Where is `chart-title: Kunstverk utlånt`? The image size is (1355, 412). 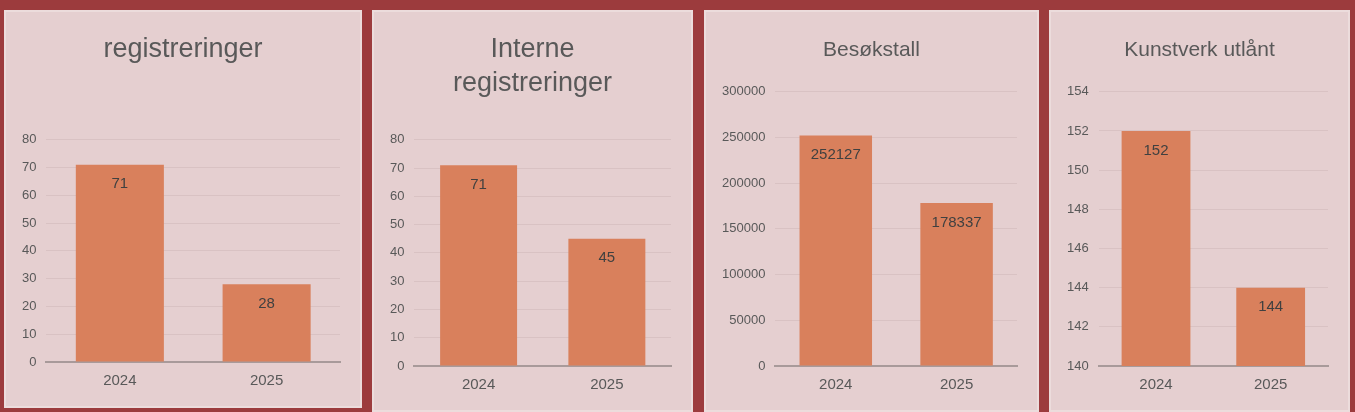 chart-title: Kunstverk utlånt is located at coordinates (1199, 49).